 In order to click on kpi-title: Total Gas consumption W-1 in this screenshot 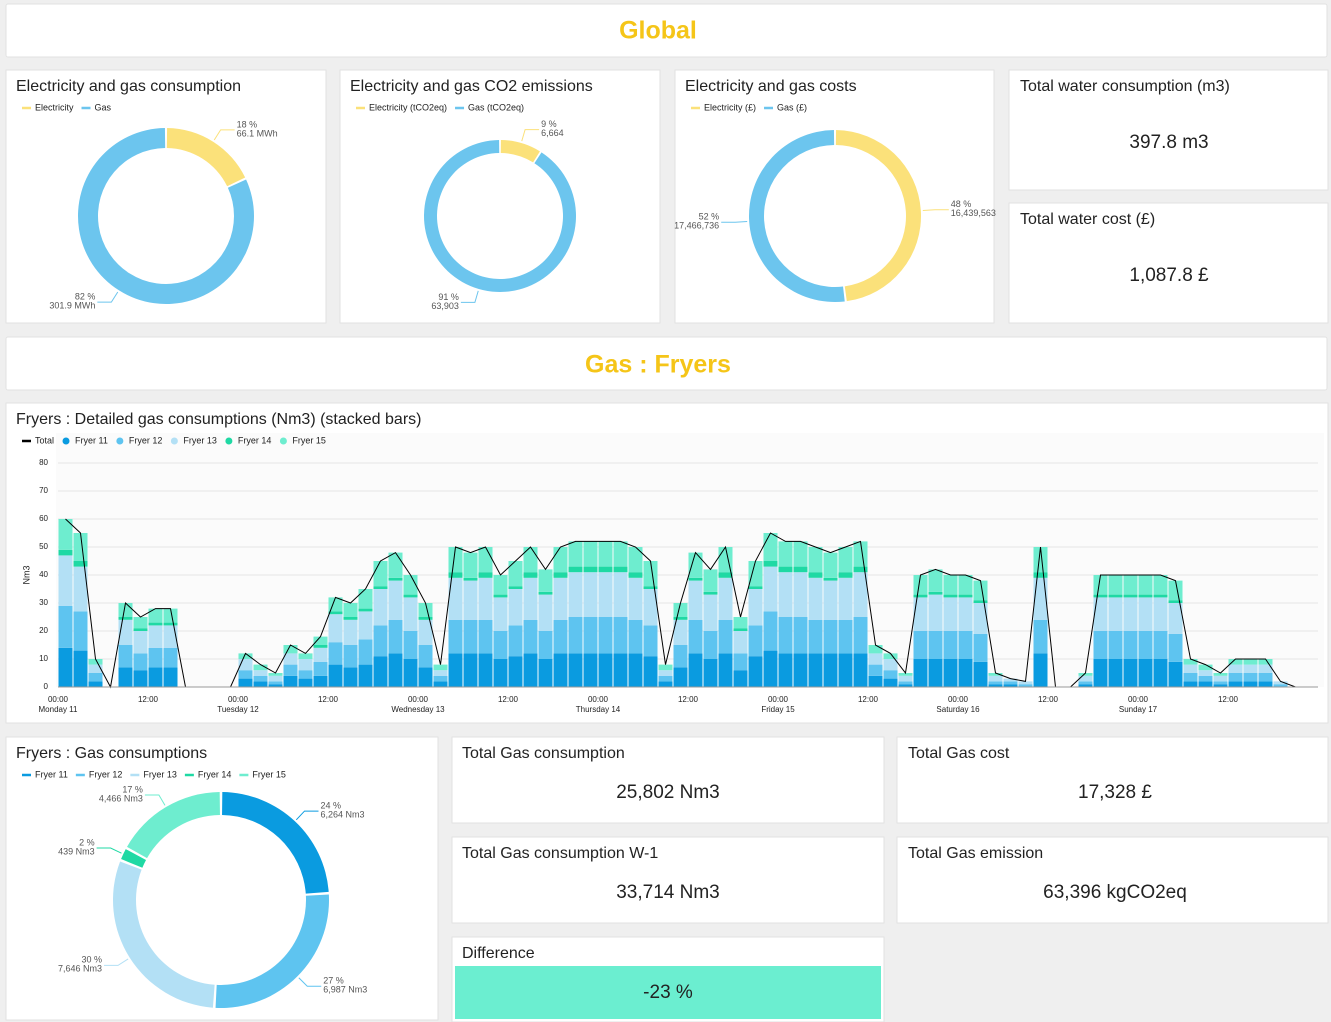, I will do `click(560, 853)`.